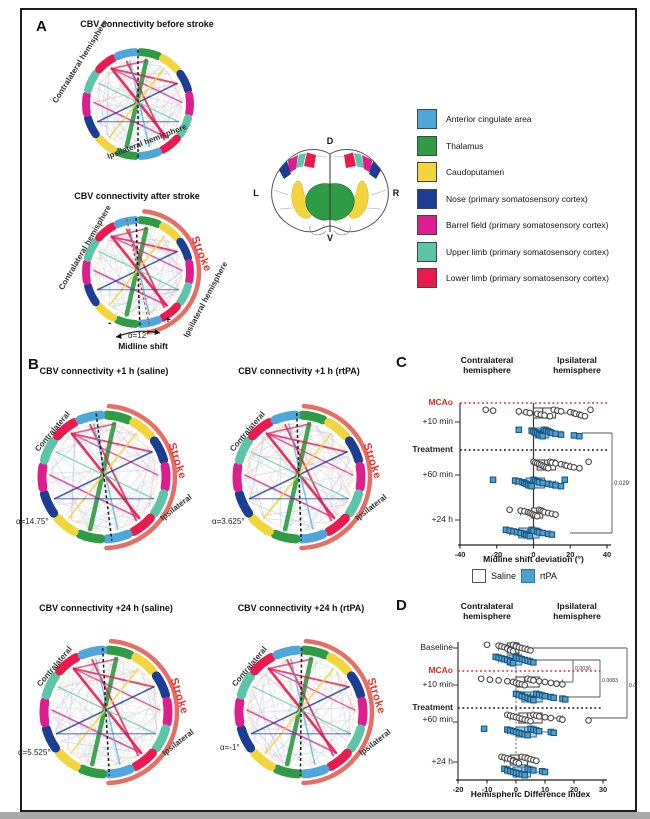  What do you see at coordinates (137, 196) in the screenshot?
I see `diagram-title-after-stroke: CBV connectivity after stroke` at bounding box center [137, 196].